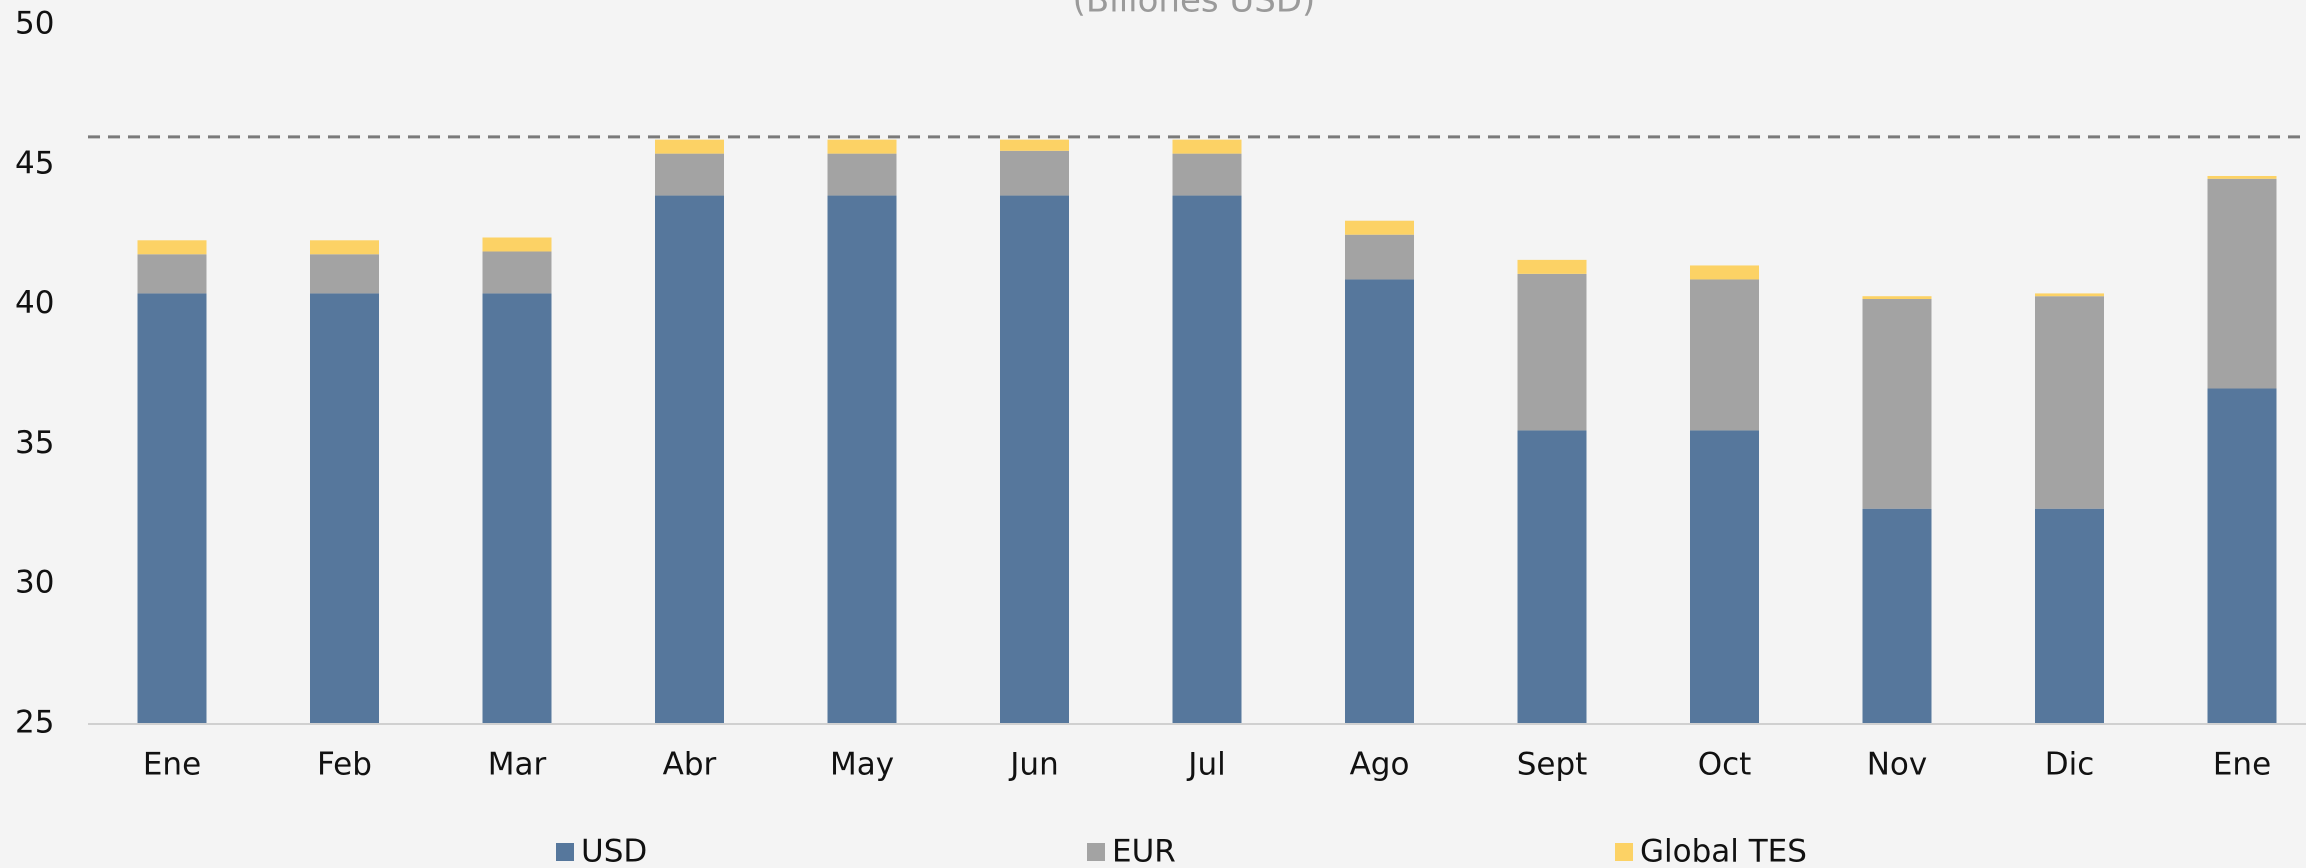  Describe the element at coordinates (1194, 10) in the screenshot. I see `chart-subtitle: (Billones USD)` at that location.